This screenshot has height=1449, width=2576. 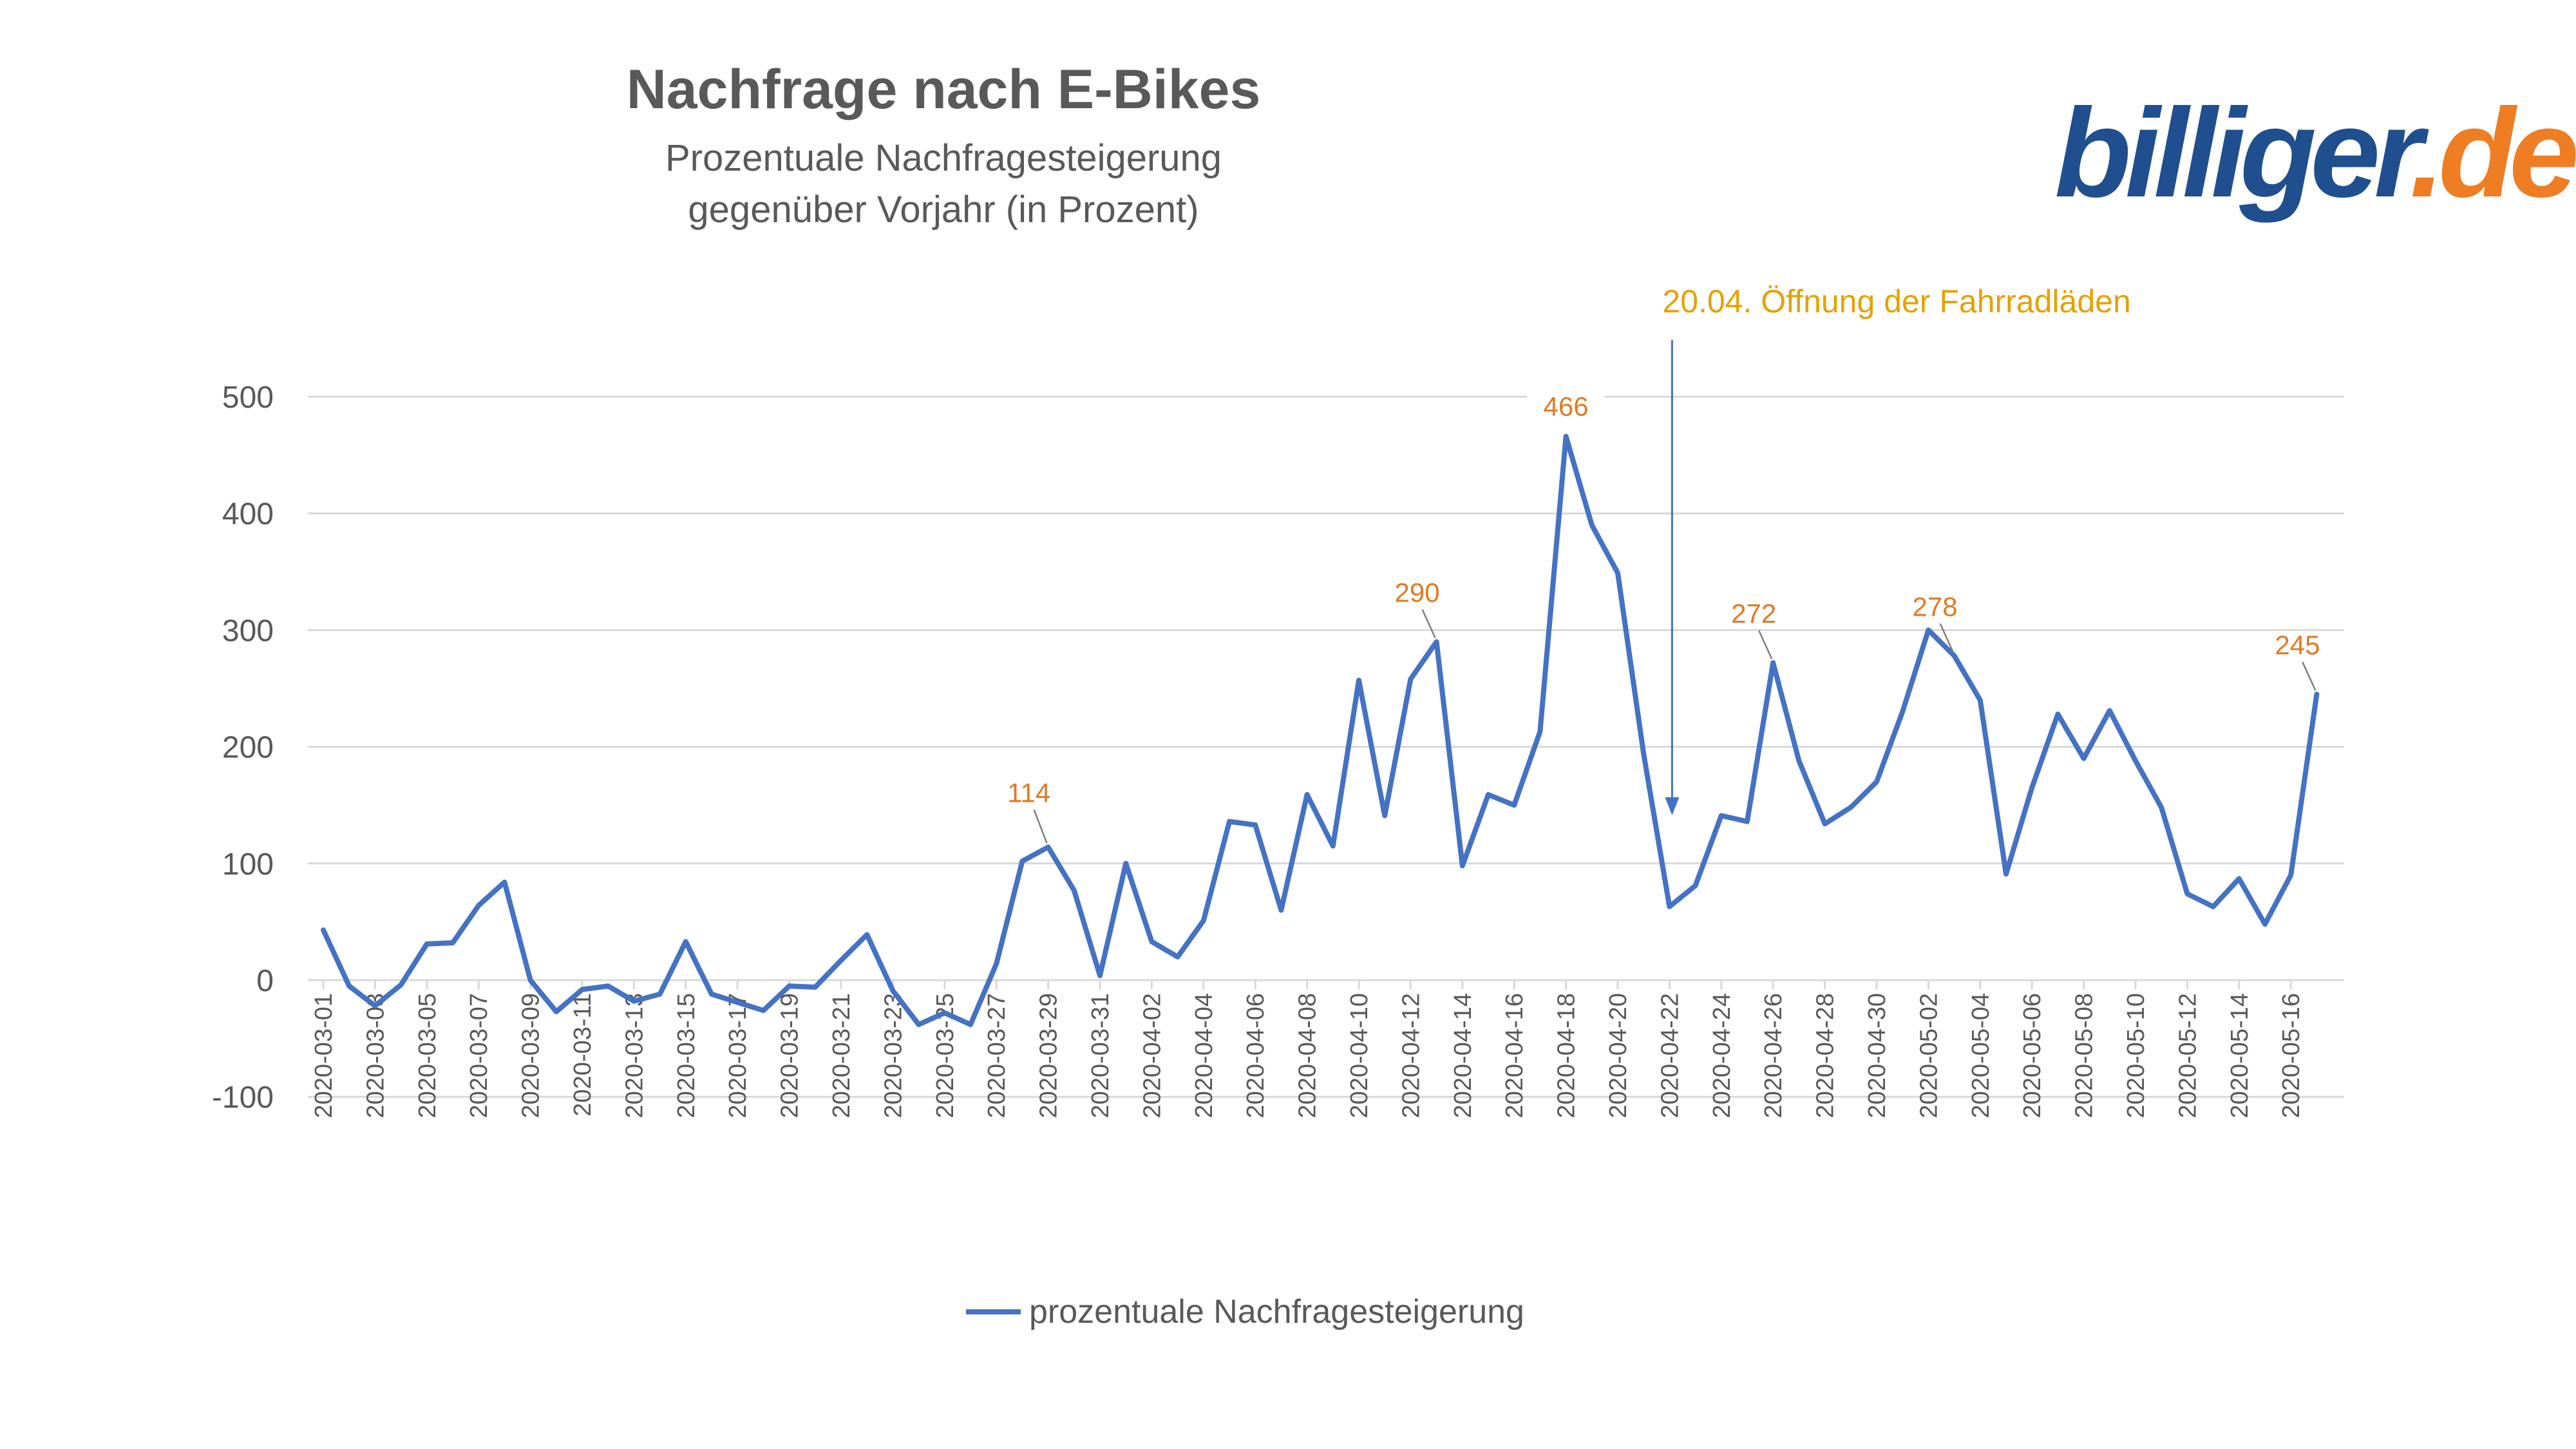 What do you see at coordinates (243, 1098) in the screenshot?
I see `y-tick-label: -100` at bounding box center [243, 1098].